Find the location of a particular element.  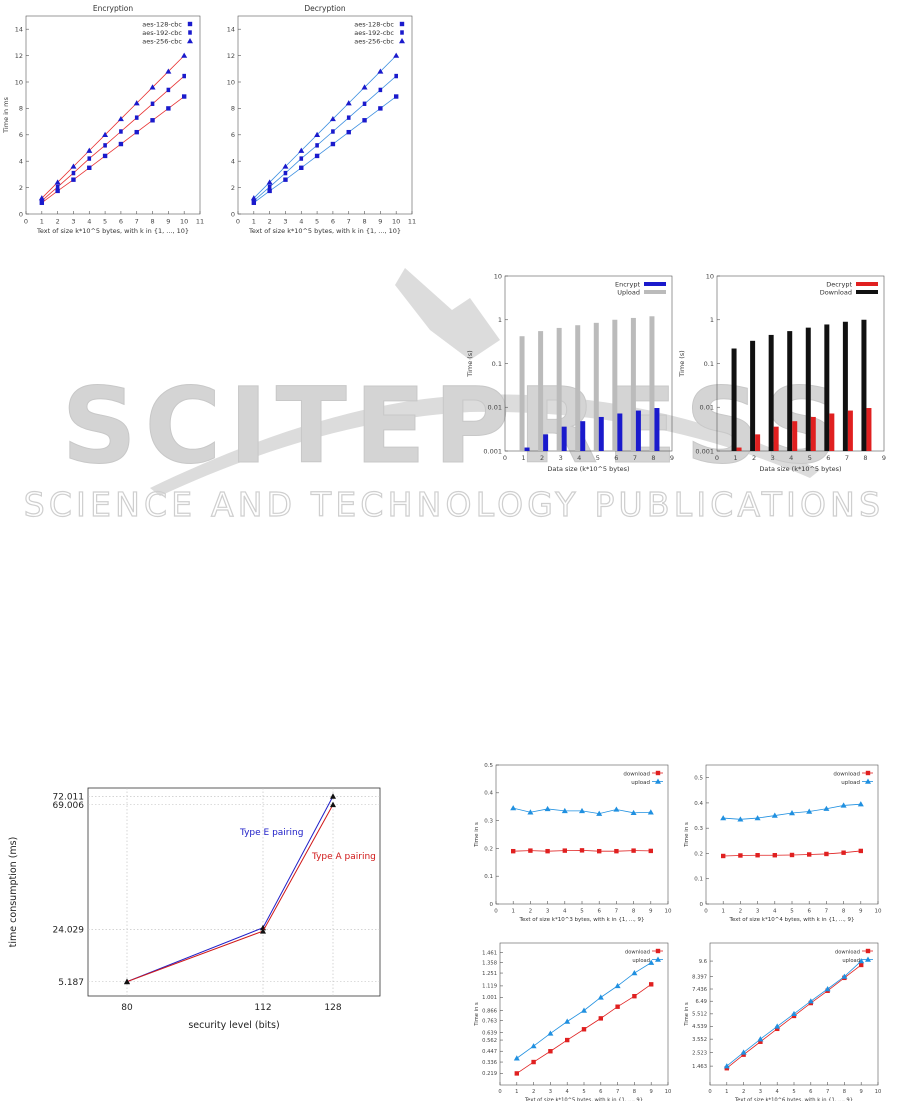

y-tick-label: 14 is located at coordinates (231, 29).